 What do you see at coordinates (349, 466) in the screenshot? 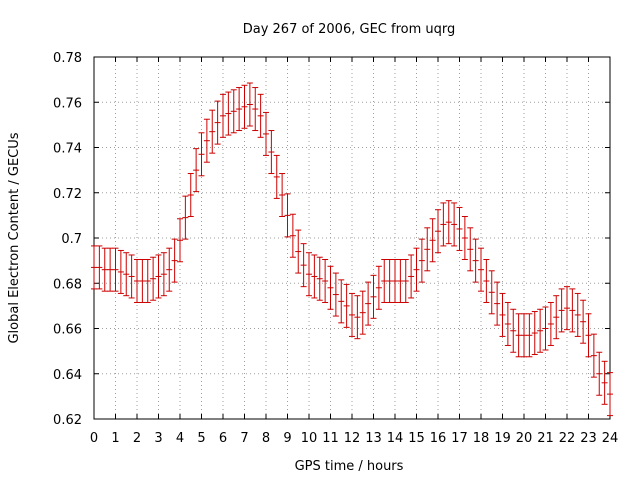
I see `x-axis-label: GPS time / hours` at bounding box center [349, 466].